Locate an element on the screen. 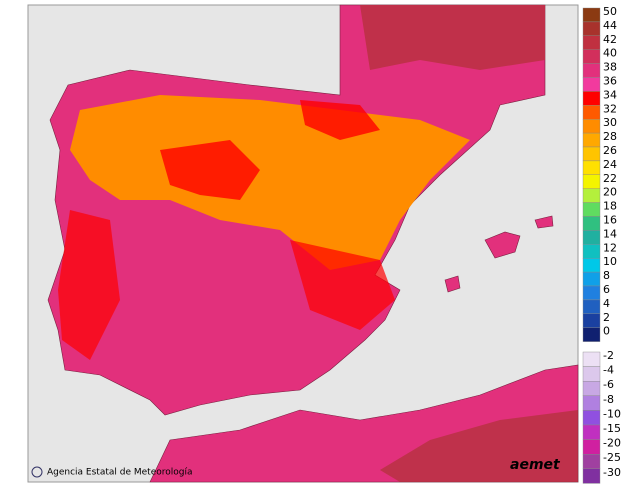 The width and height of the screenshot is (630, 500). legend-label: 6 is located at coordinates (606, 289).